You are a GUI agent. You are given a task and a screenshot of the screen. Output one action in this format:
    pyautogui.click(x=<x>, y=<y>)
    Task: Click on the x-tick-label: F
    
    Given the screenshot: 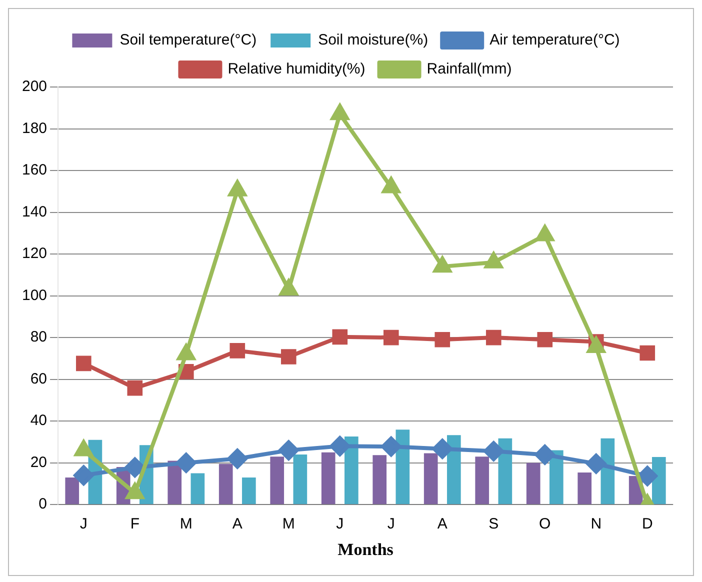 What is the action you would take?
    pyautogui.click(x=135, y=524)
    